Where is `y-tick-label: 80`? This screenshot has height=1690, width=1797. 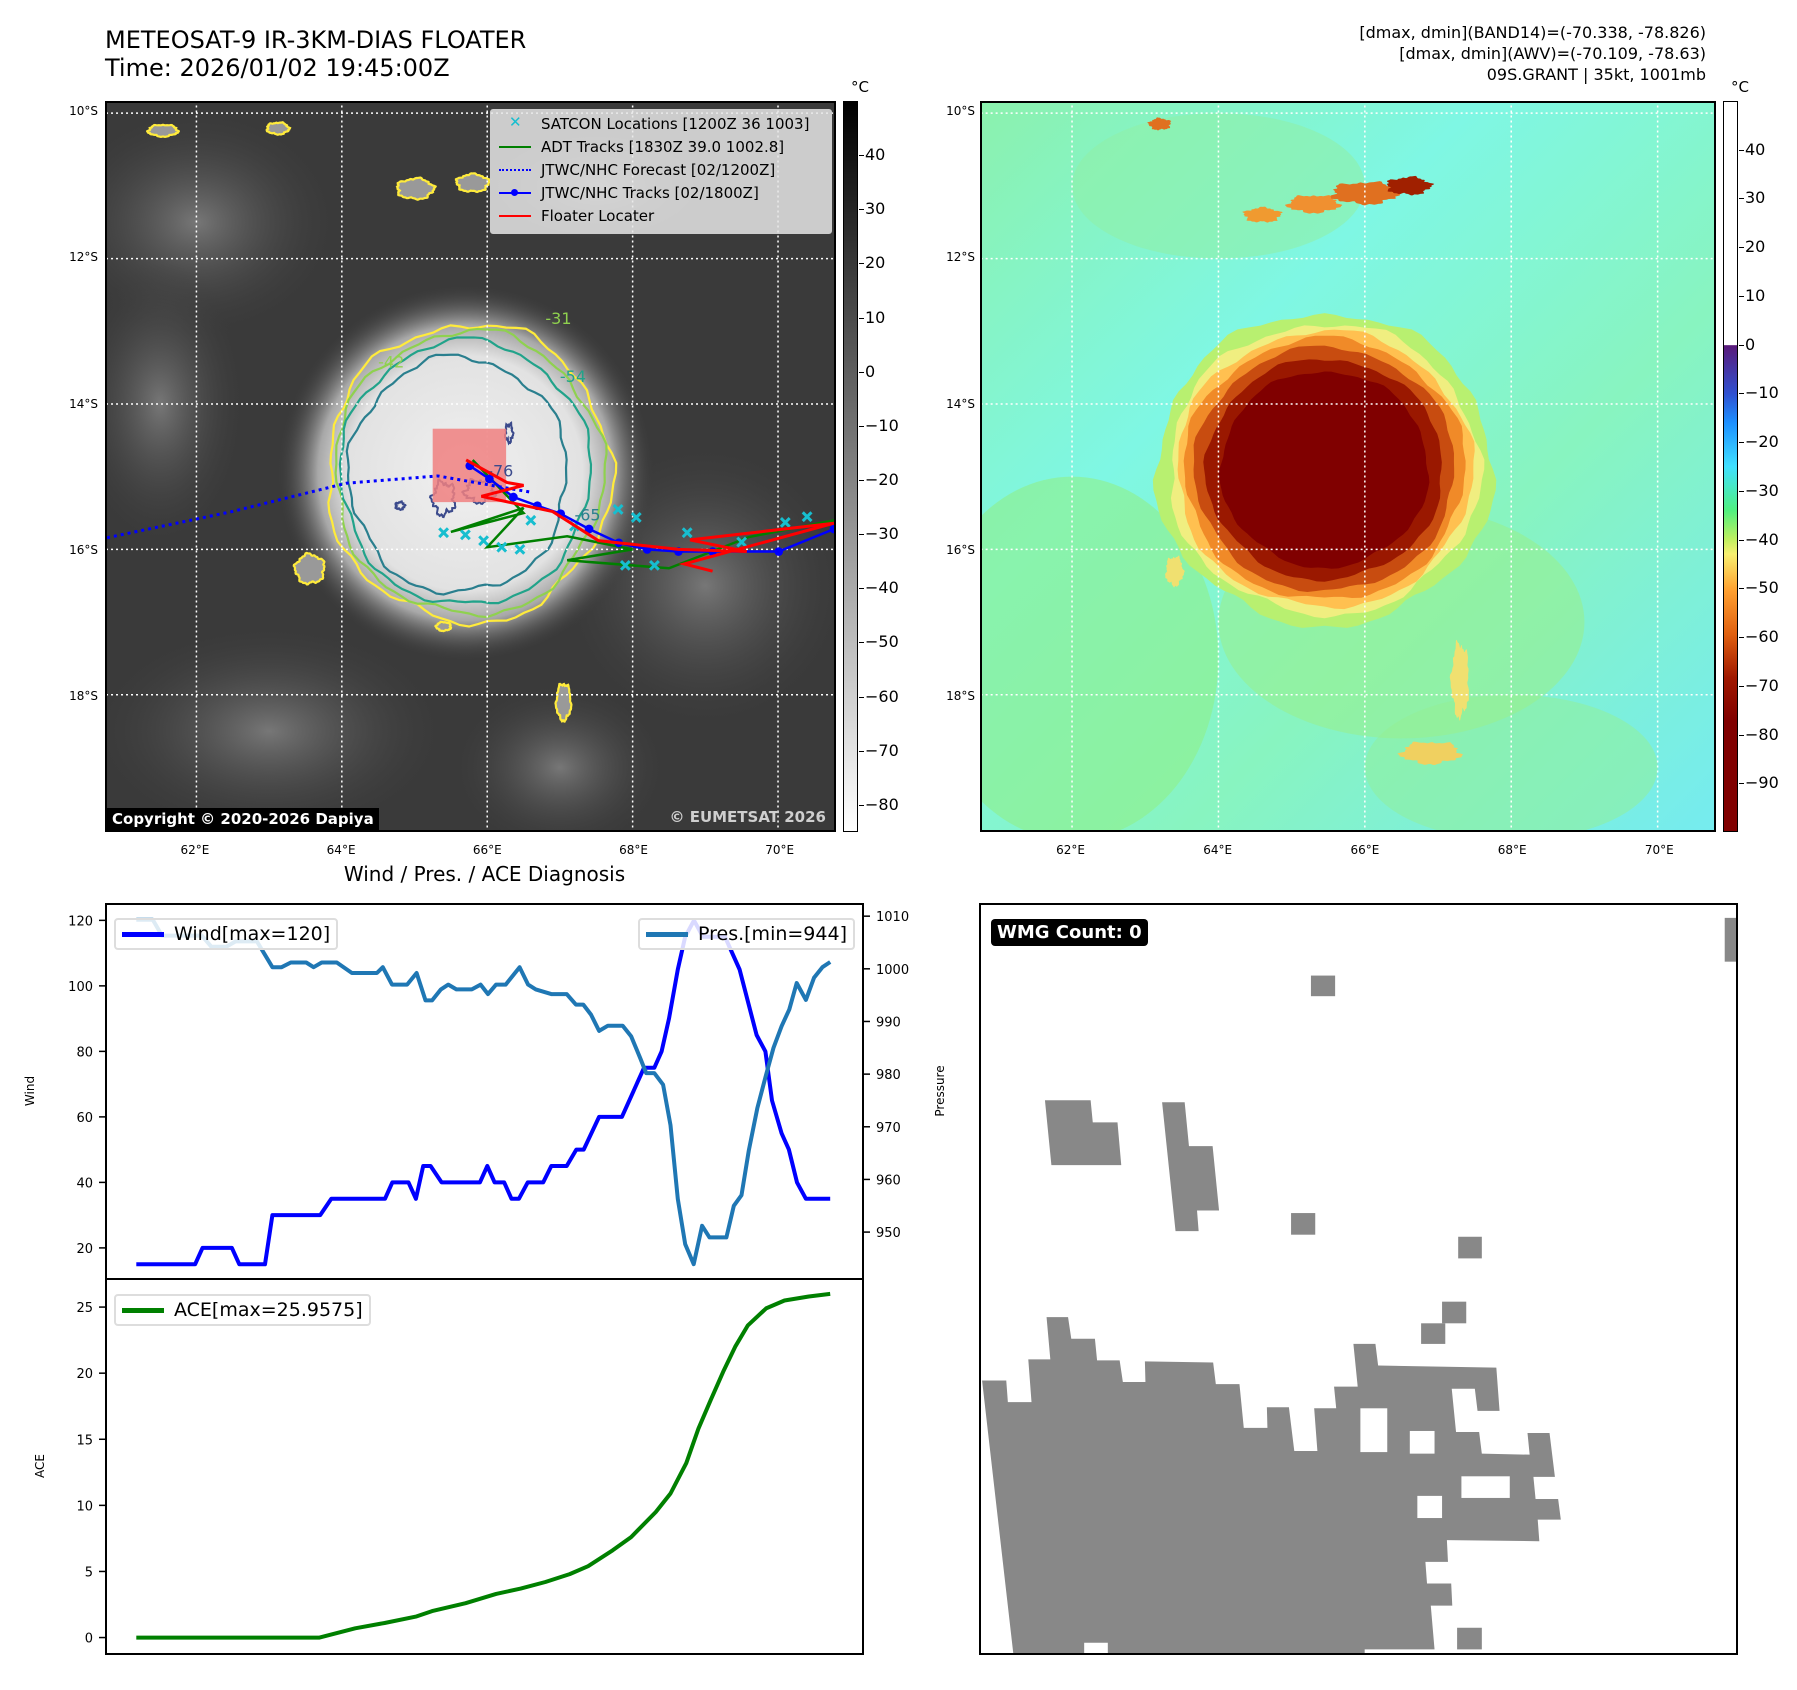
y-tick-label: 80 is located at coordinates (84, 1052).